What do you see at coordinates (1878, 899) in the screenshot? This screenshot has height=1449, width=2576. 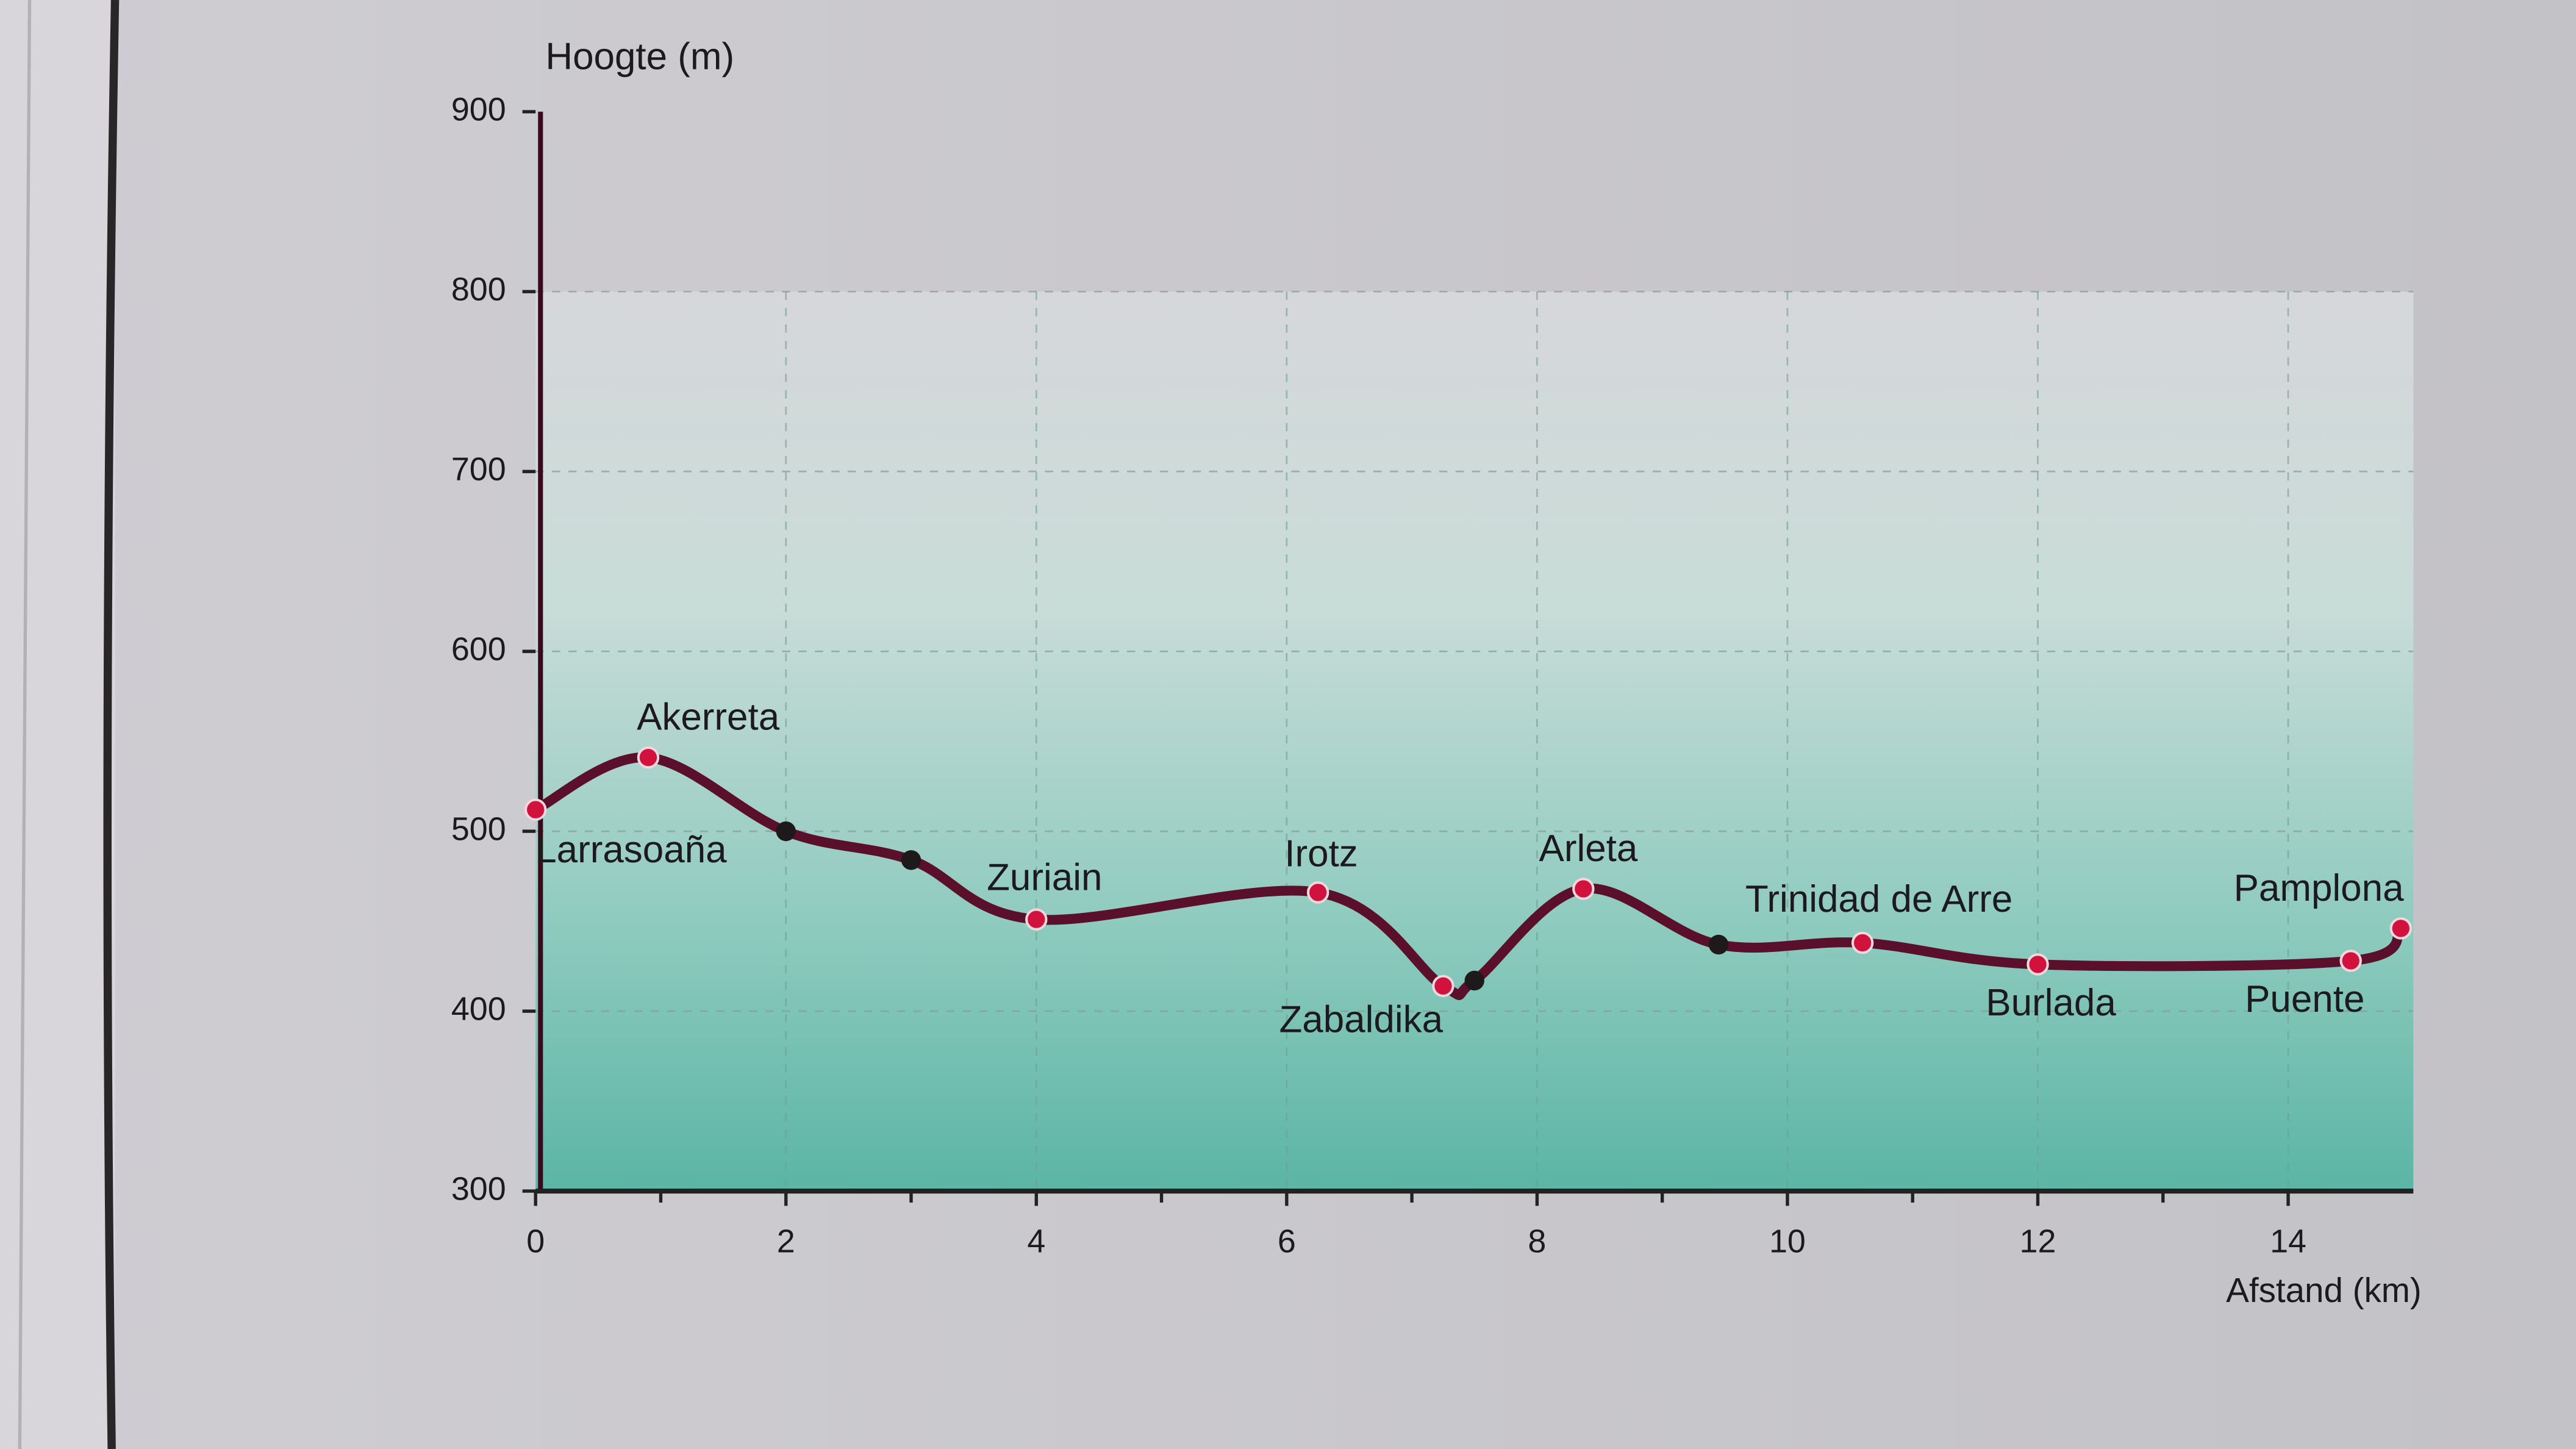 I see `waypoint-label: Trinidad de Arre` at bounding box center [1878, 899].